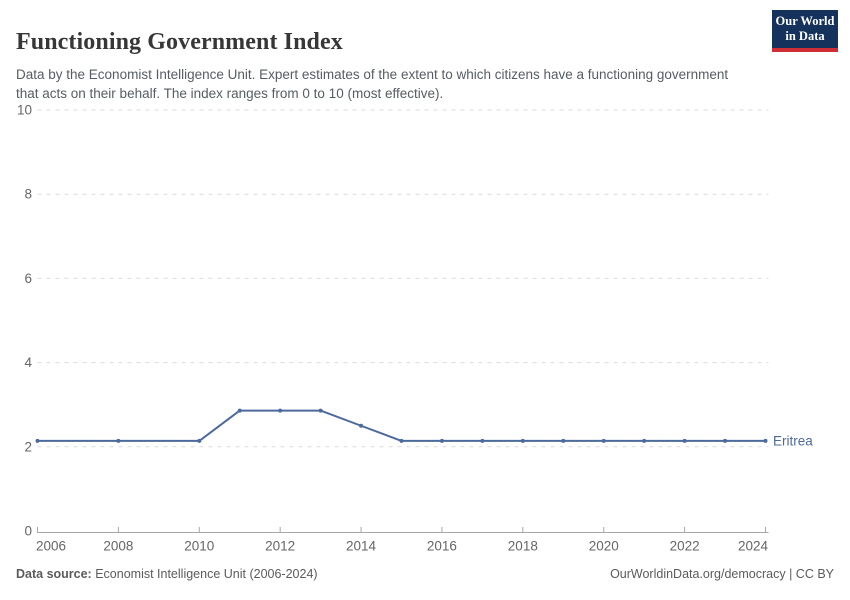 This screenshot has width=850, height=600. I want to click on series-path, so click(401, 425).